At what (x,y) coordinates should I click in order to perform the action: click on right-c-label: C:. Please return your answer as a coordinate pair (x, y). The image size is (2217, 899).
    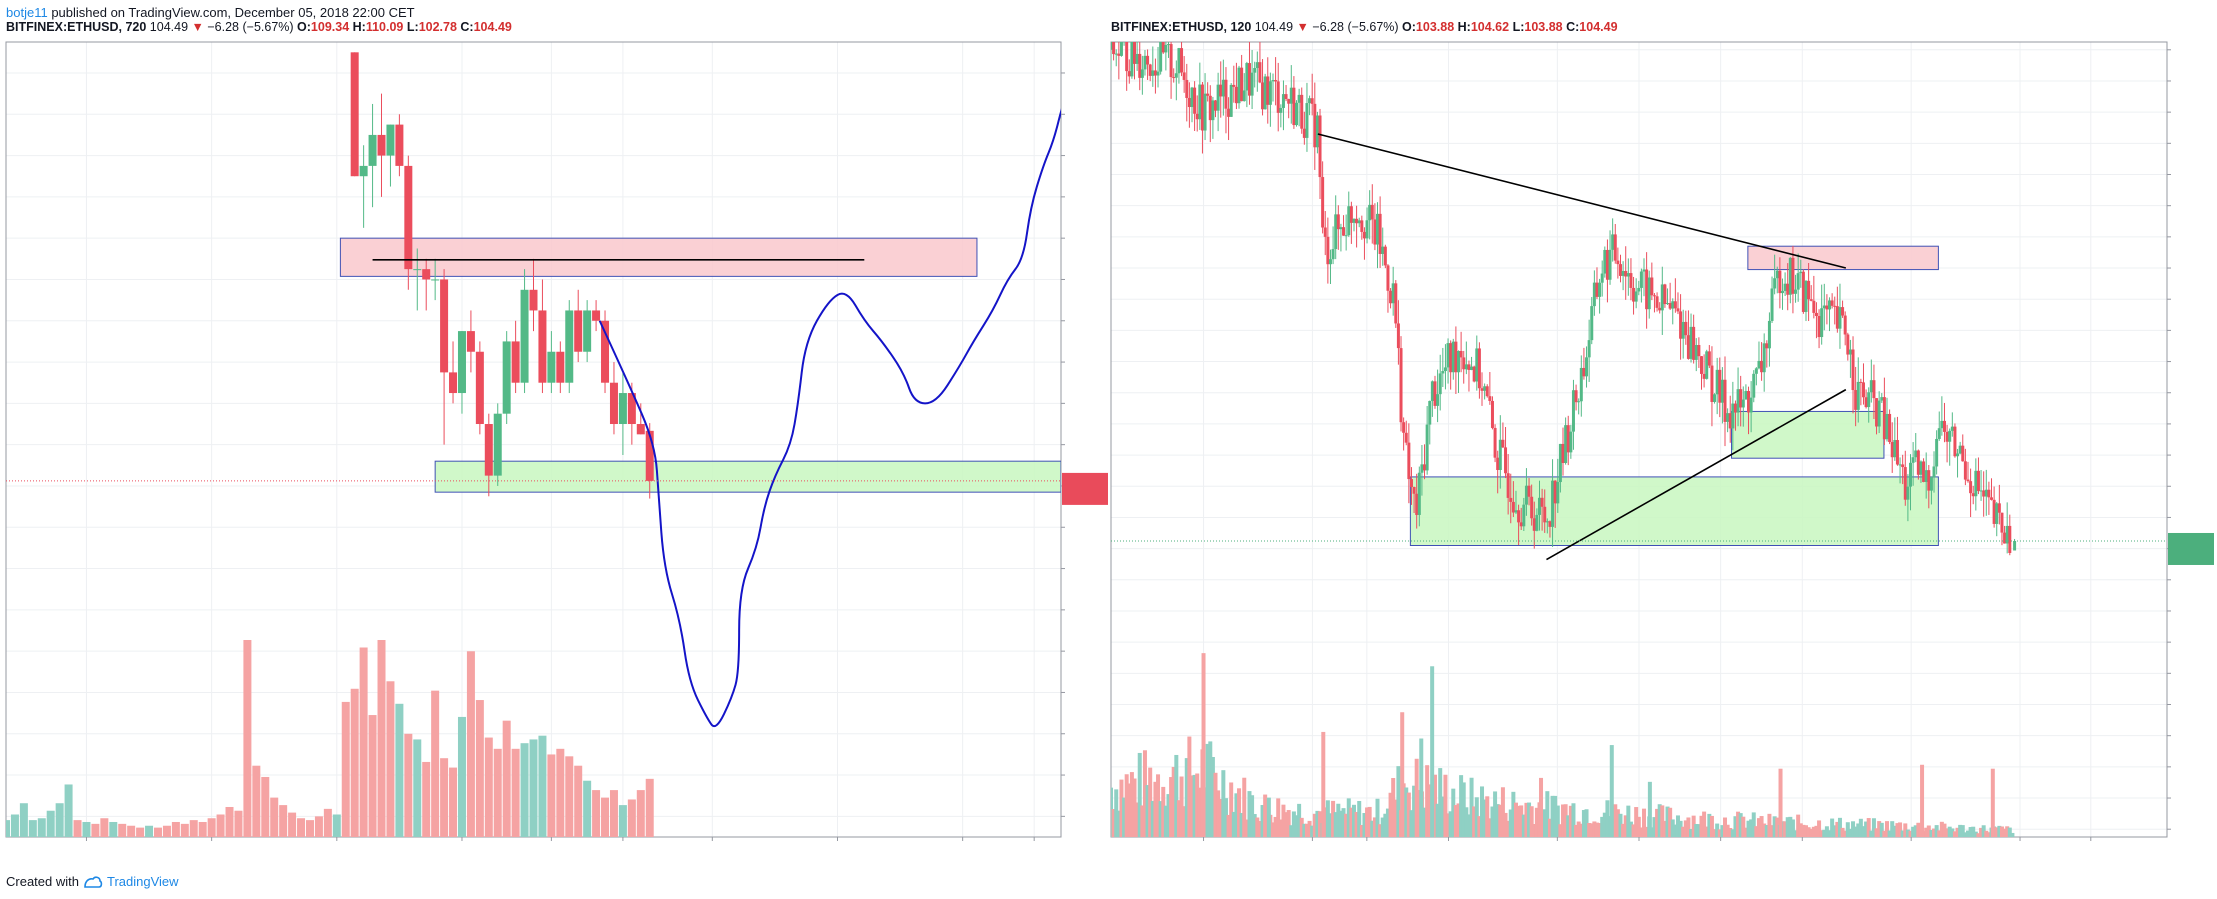
    Looking at the image, I should click on (1573, 27).